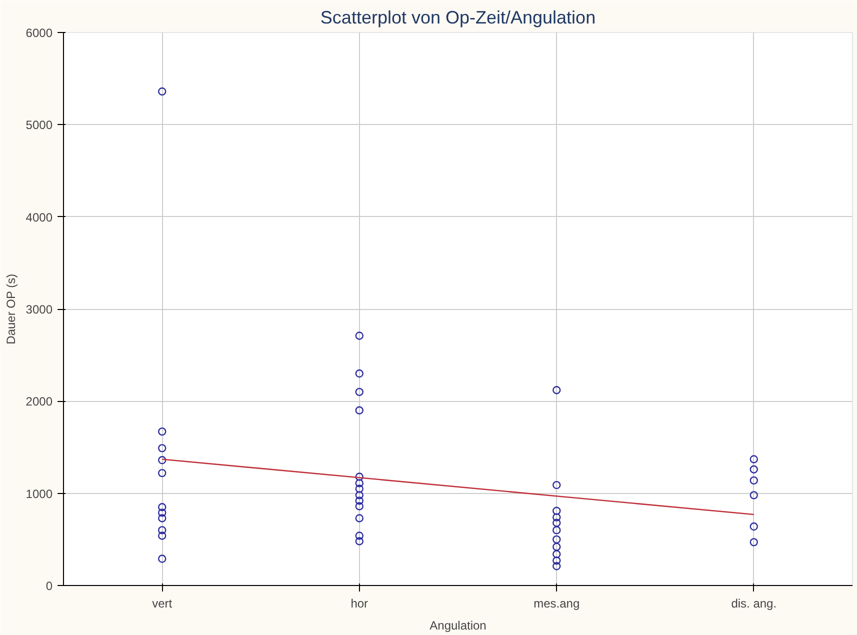 This screenshot has width=857, height=635. Describe the element at coordinates (162, 603) in the screenshot. I see `x-tick-label: vert` at that location.